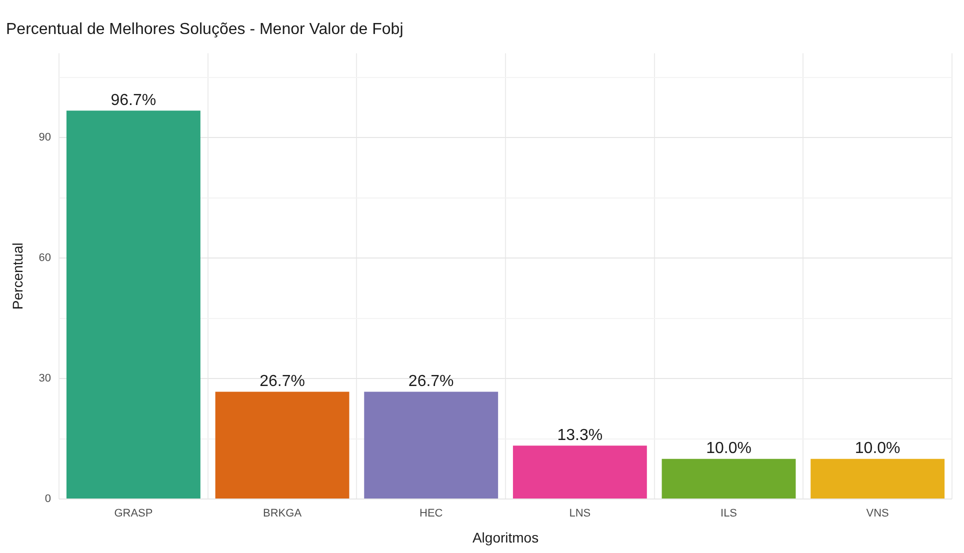  I want to click on y-axis-title: Percentual, so click(17, 276).